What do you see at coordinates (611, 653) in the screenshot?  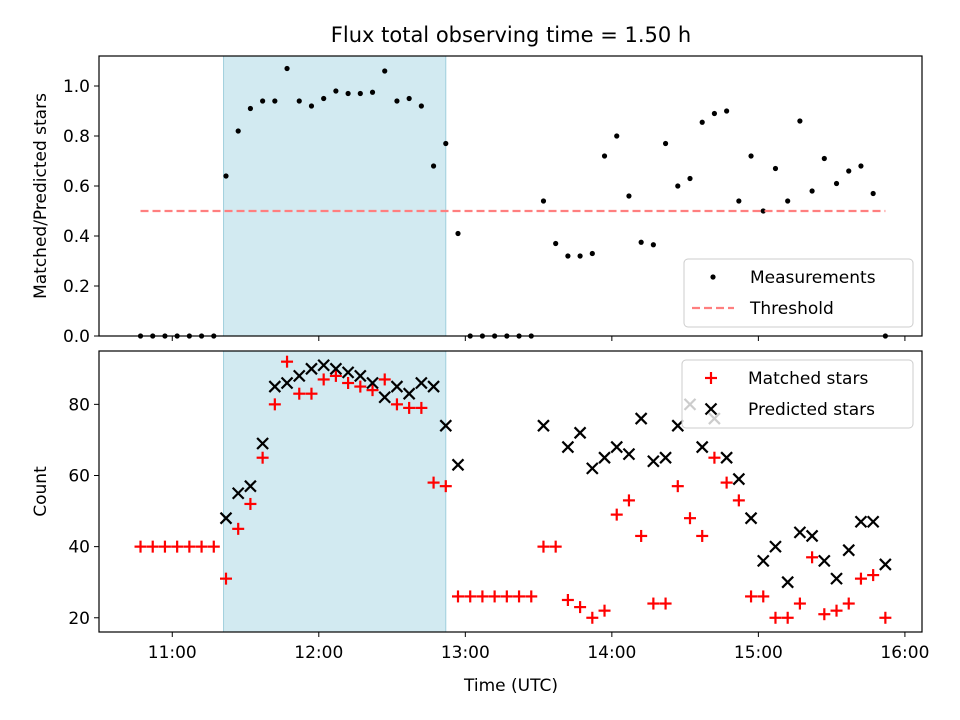 I see `x-tick-label: 14:00` at bounding box center [611, 653].